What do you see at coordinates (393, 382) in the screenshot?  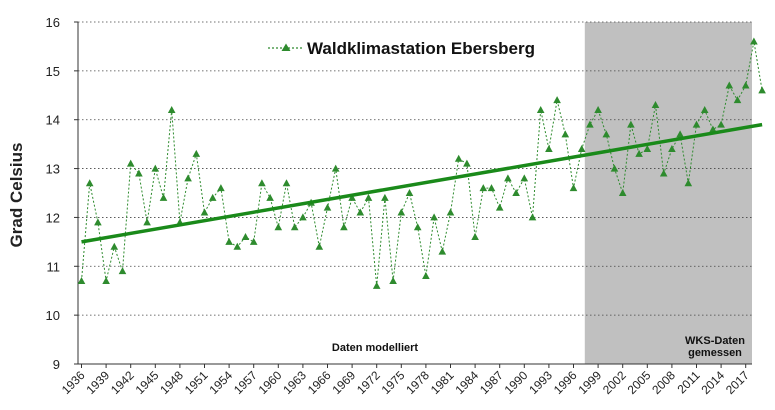 I see `x-tick-label: 1975` at bounding box center [393, 382].